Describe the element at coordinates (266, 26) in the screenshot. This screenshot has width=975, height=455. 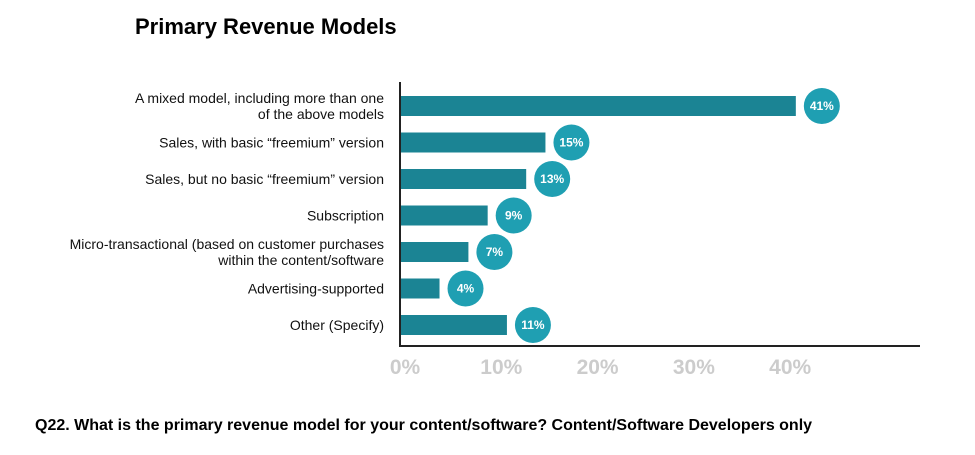
I see `chart-title: Primary Revenue Models` at that location.